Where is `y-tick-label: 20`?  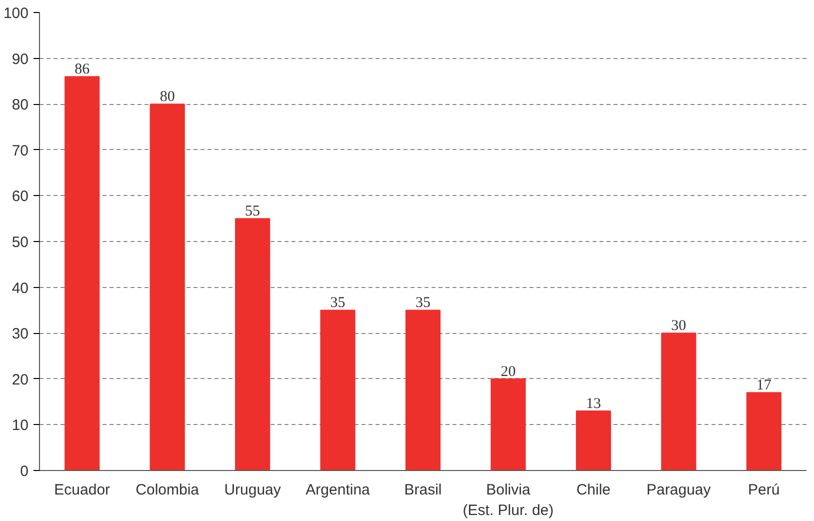
y-tick-label: 20 is located at coordinates (20, 379).